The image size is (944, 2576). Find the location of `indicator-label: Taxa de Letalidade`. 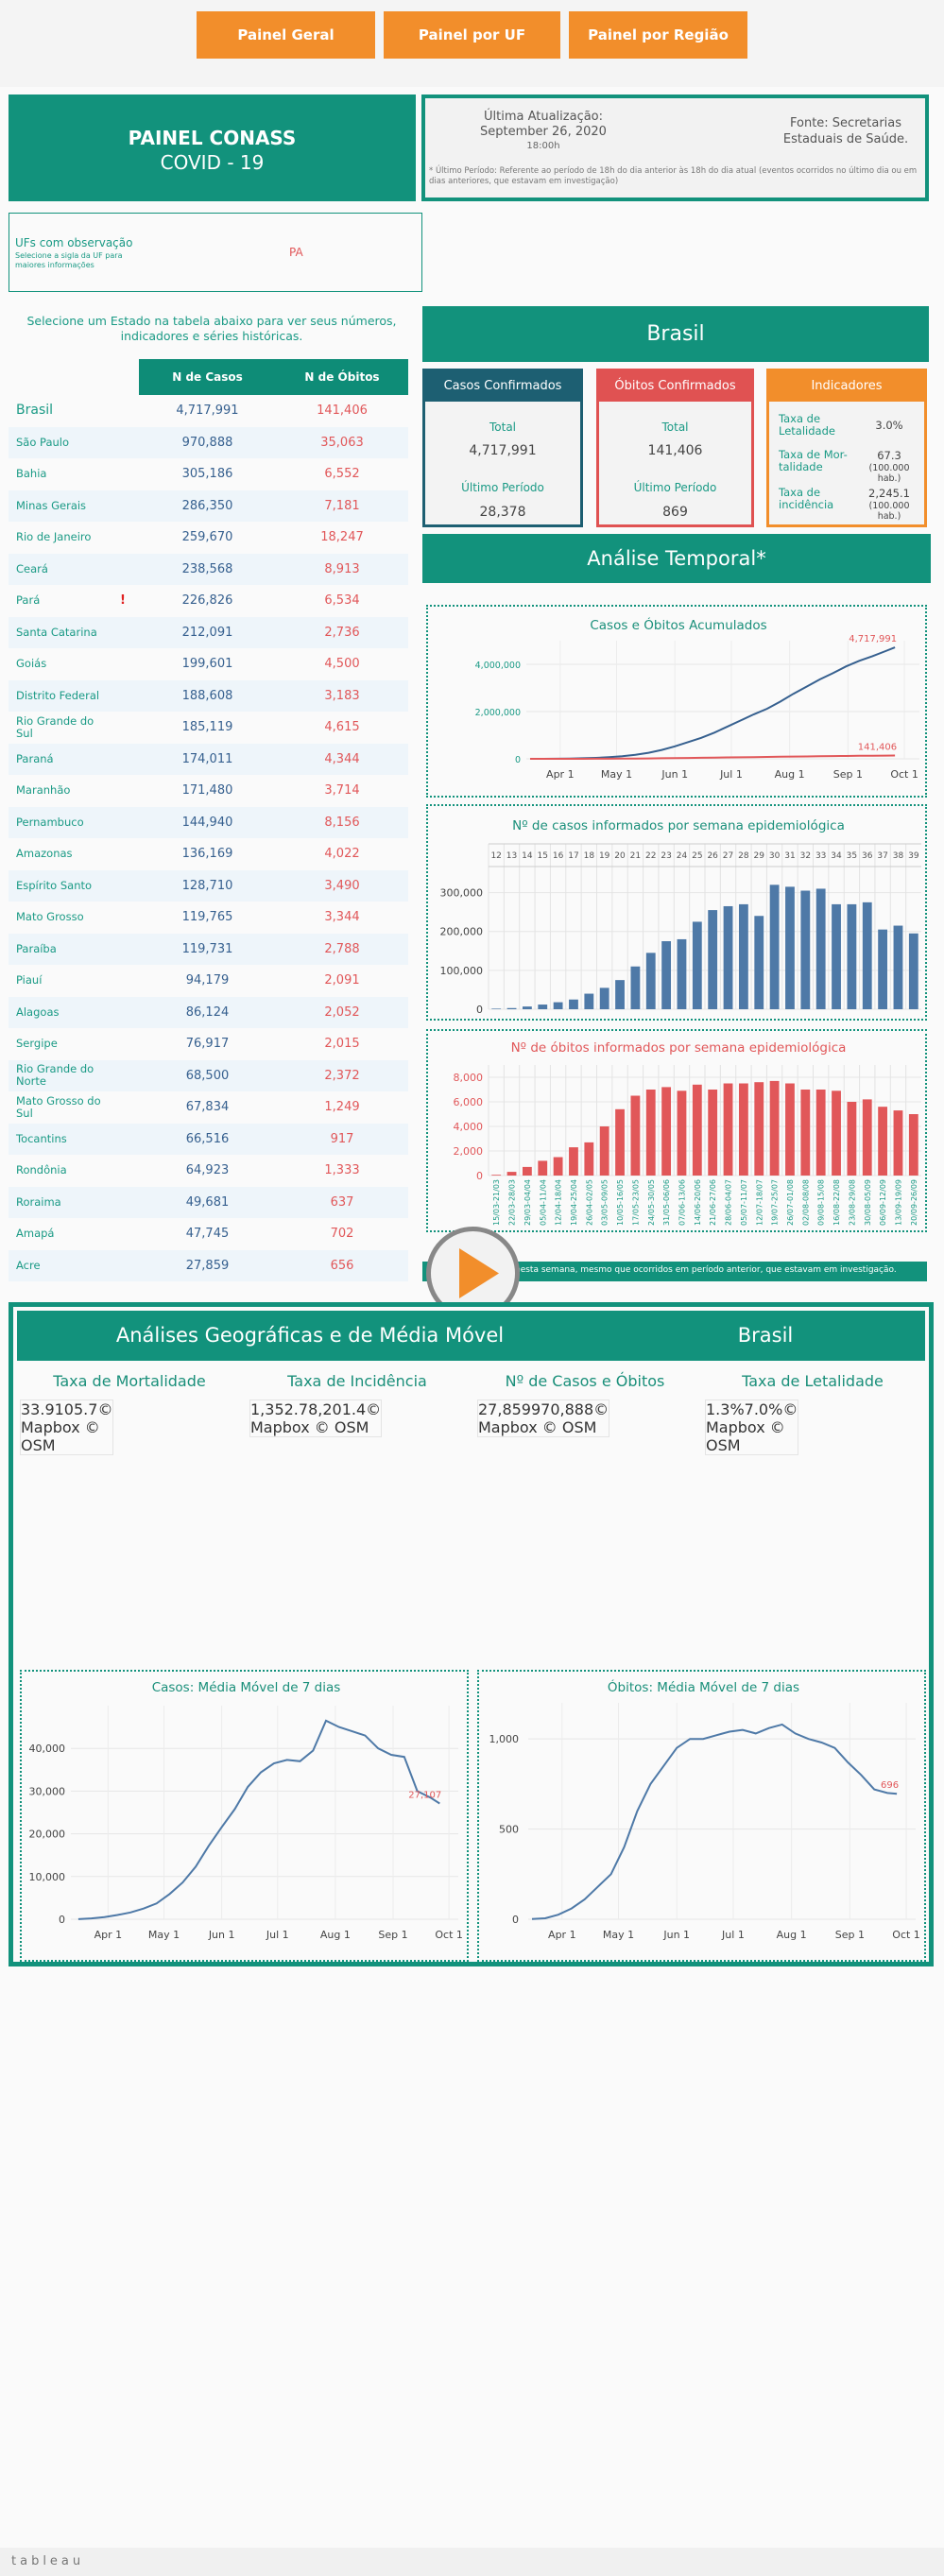

indicator-label: Taxa de Letalidade is located at coordinates (807, 425).